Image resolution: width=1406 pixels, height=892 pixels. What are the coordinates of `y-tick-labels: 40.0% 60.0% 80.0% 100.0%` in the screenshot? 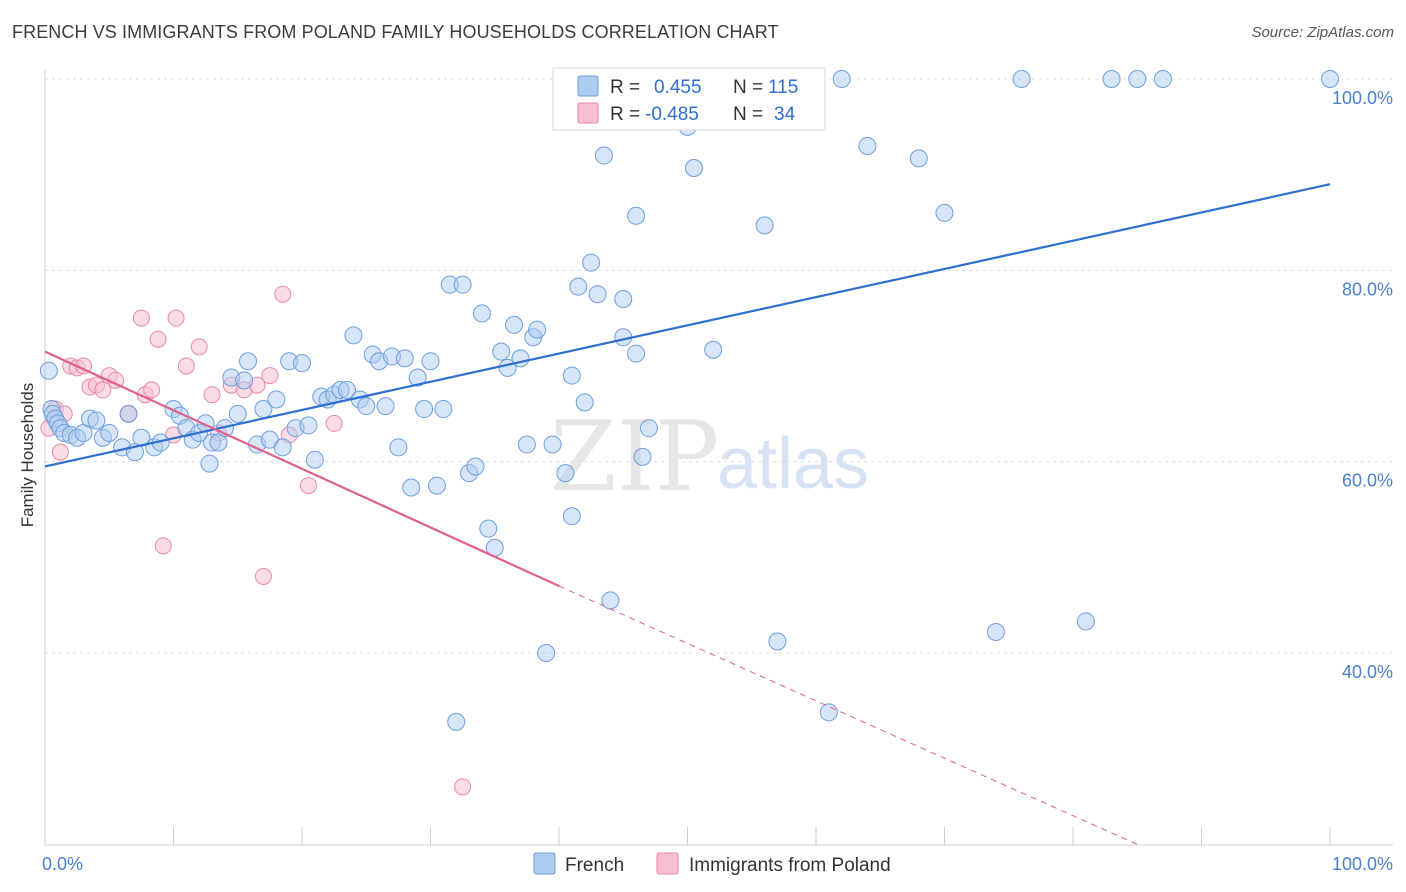 It's located at (1362, 385).